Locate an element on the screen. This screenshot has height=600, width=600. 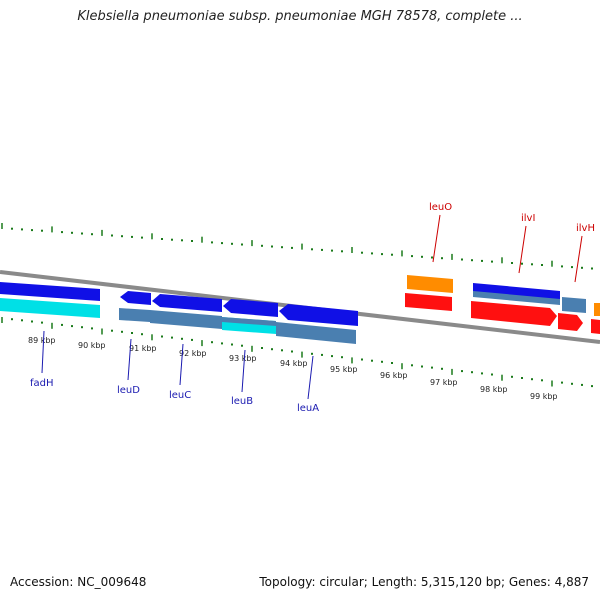
scale-label: 90 kbp is located at coordinates (92, 345).